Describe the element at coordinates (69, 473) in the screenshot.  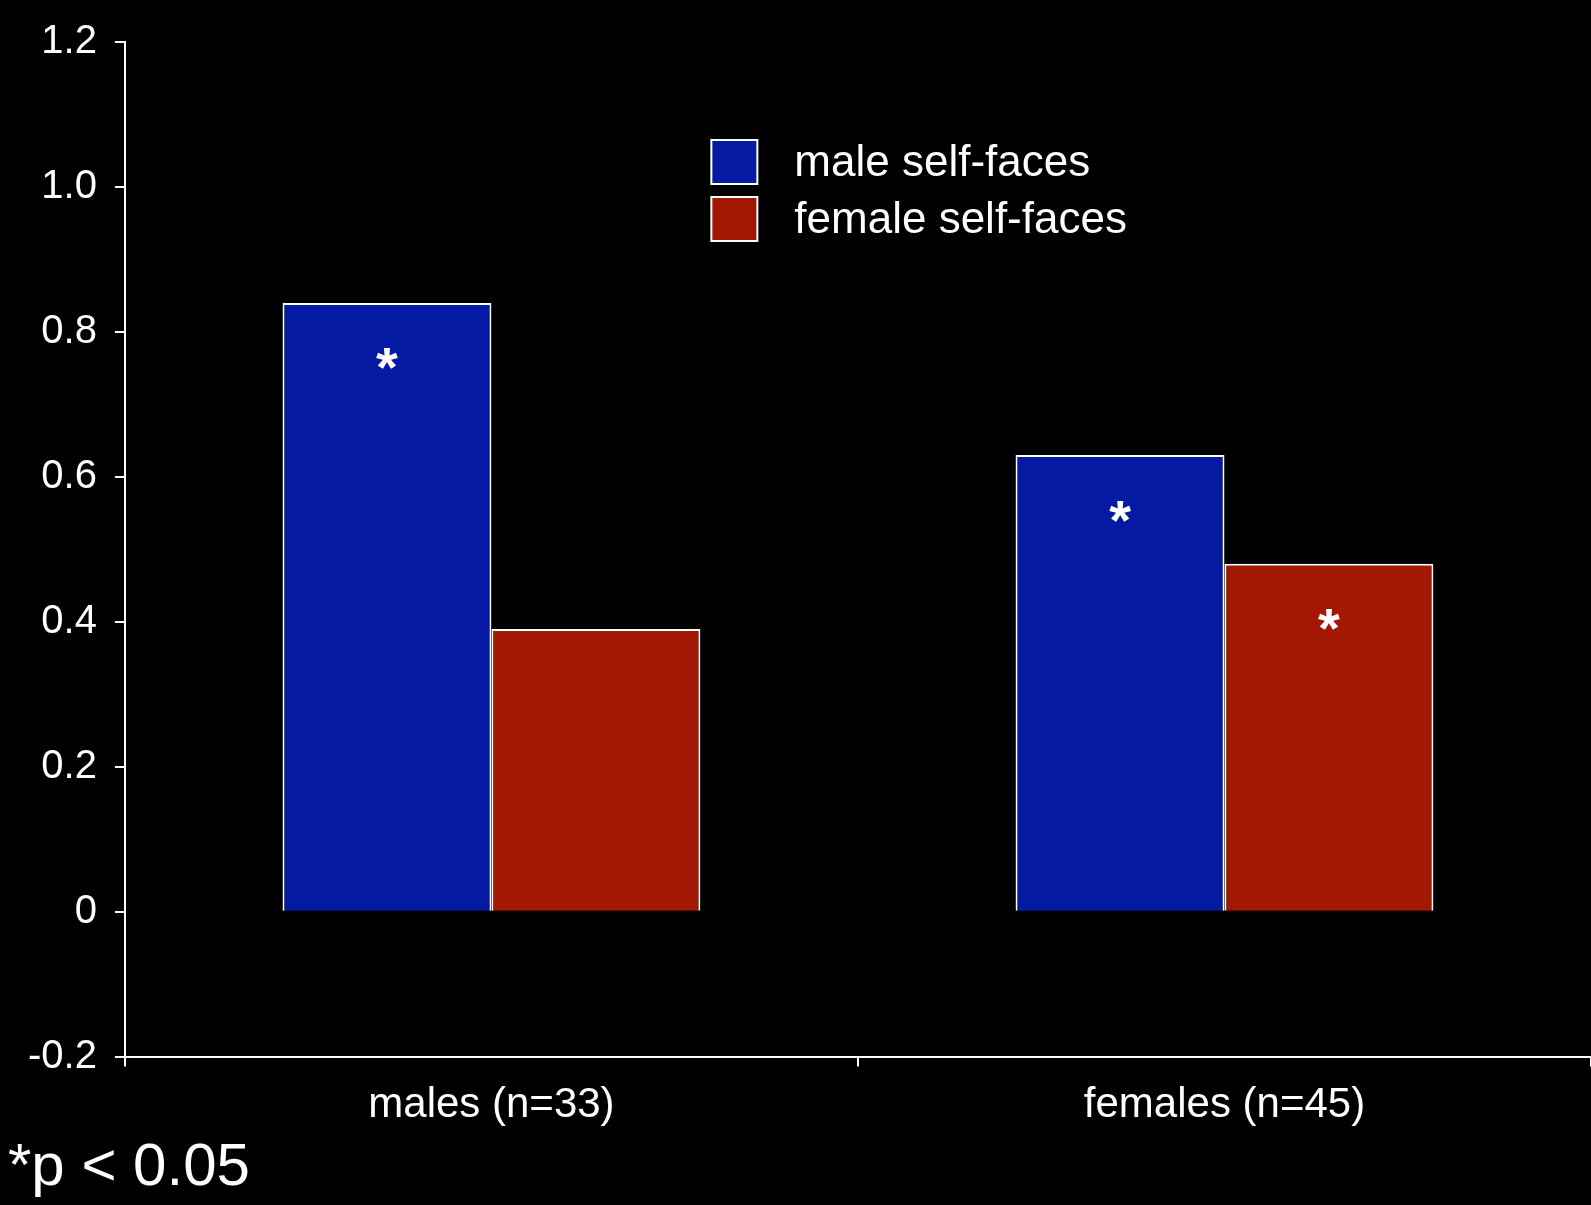
I see `y-tick-label: 0.6` at that location.